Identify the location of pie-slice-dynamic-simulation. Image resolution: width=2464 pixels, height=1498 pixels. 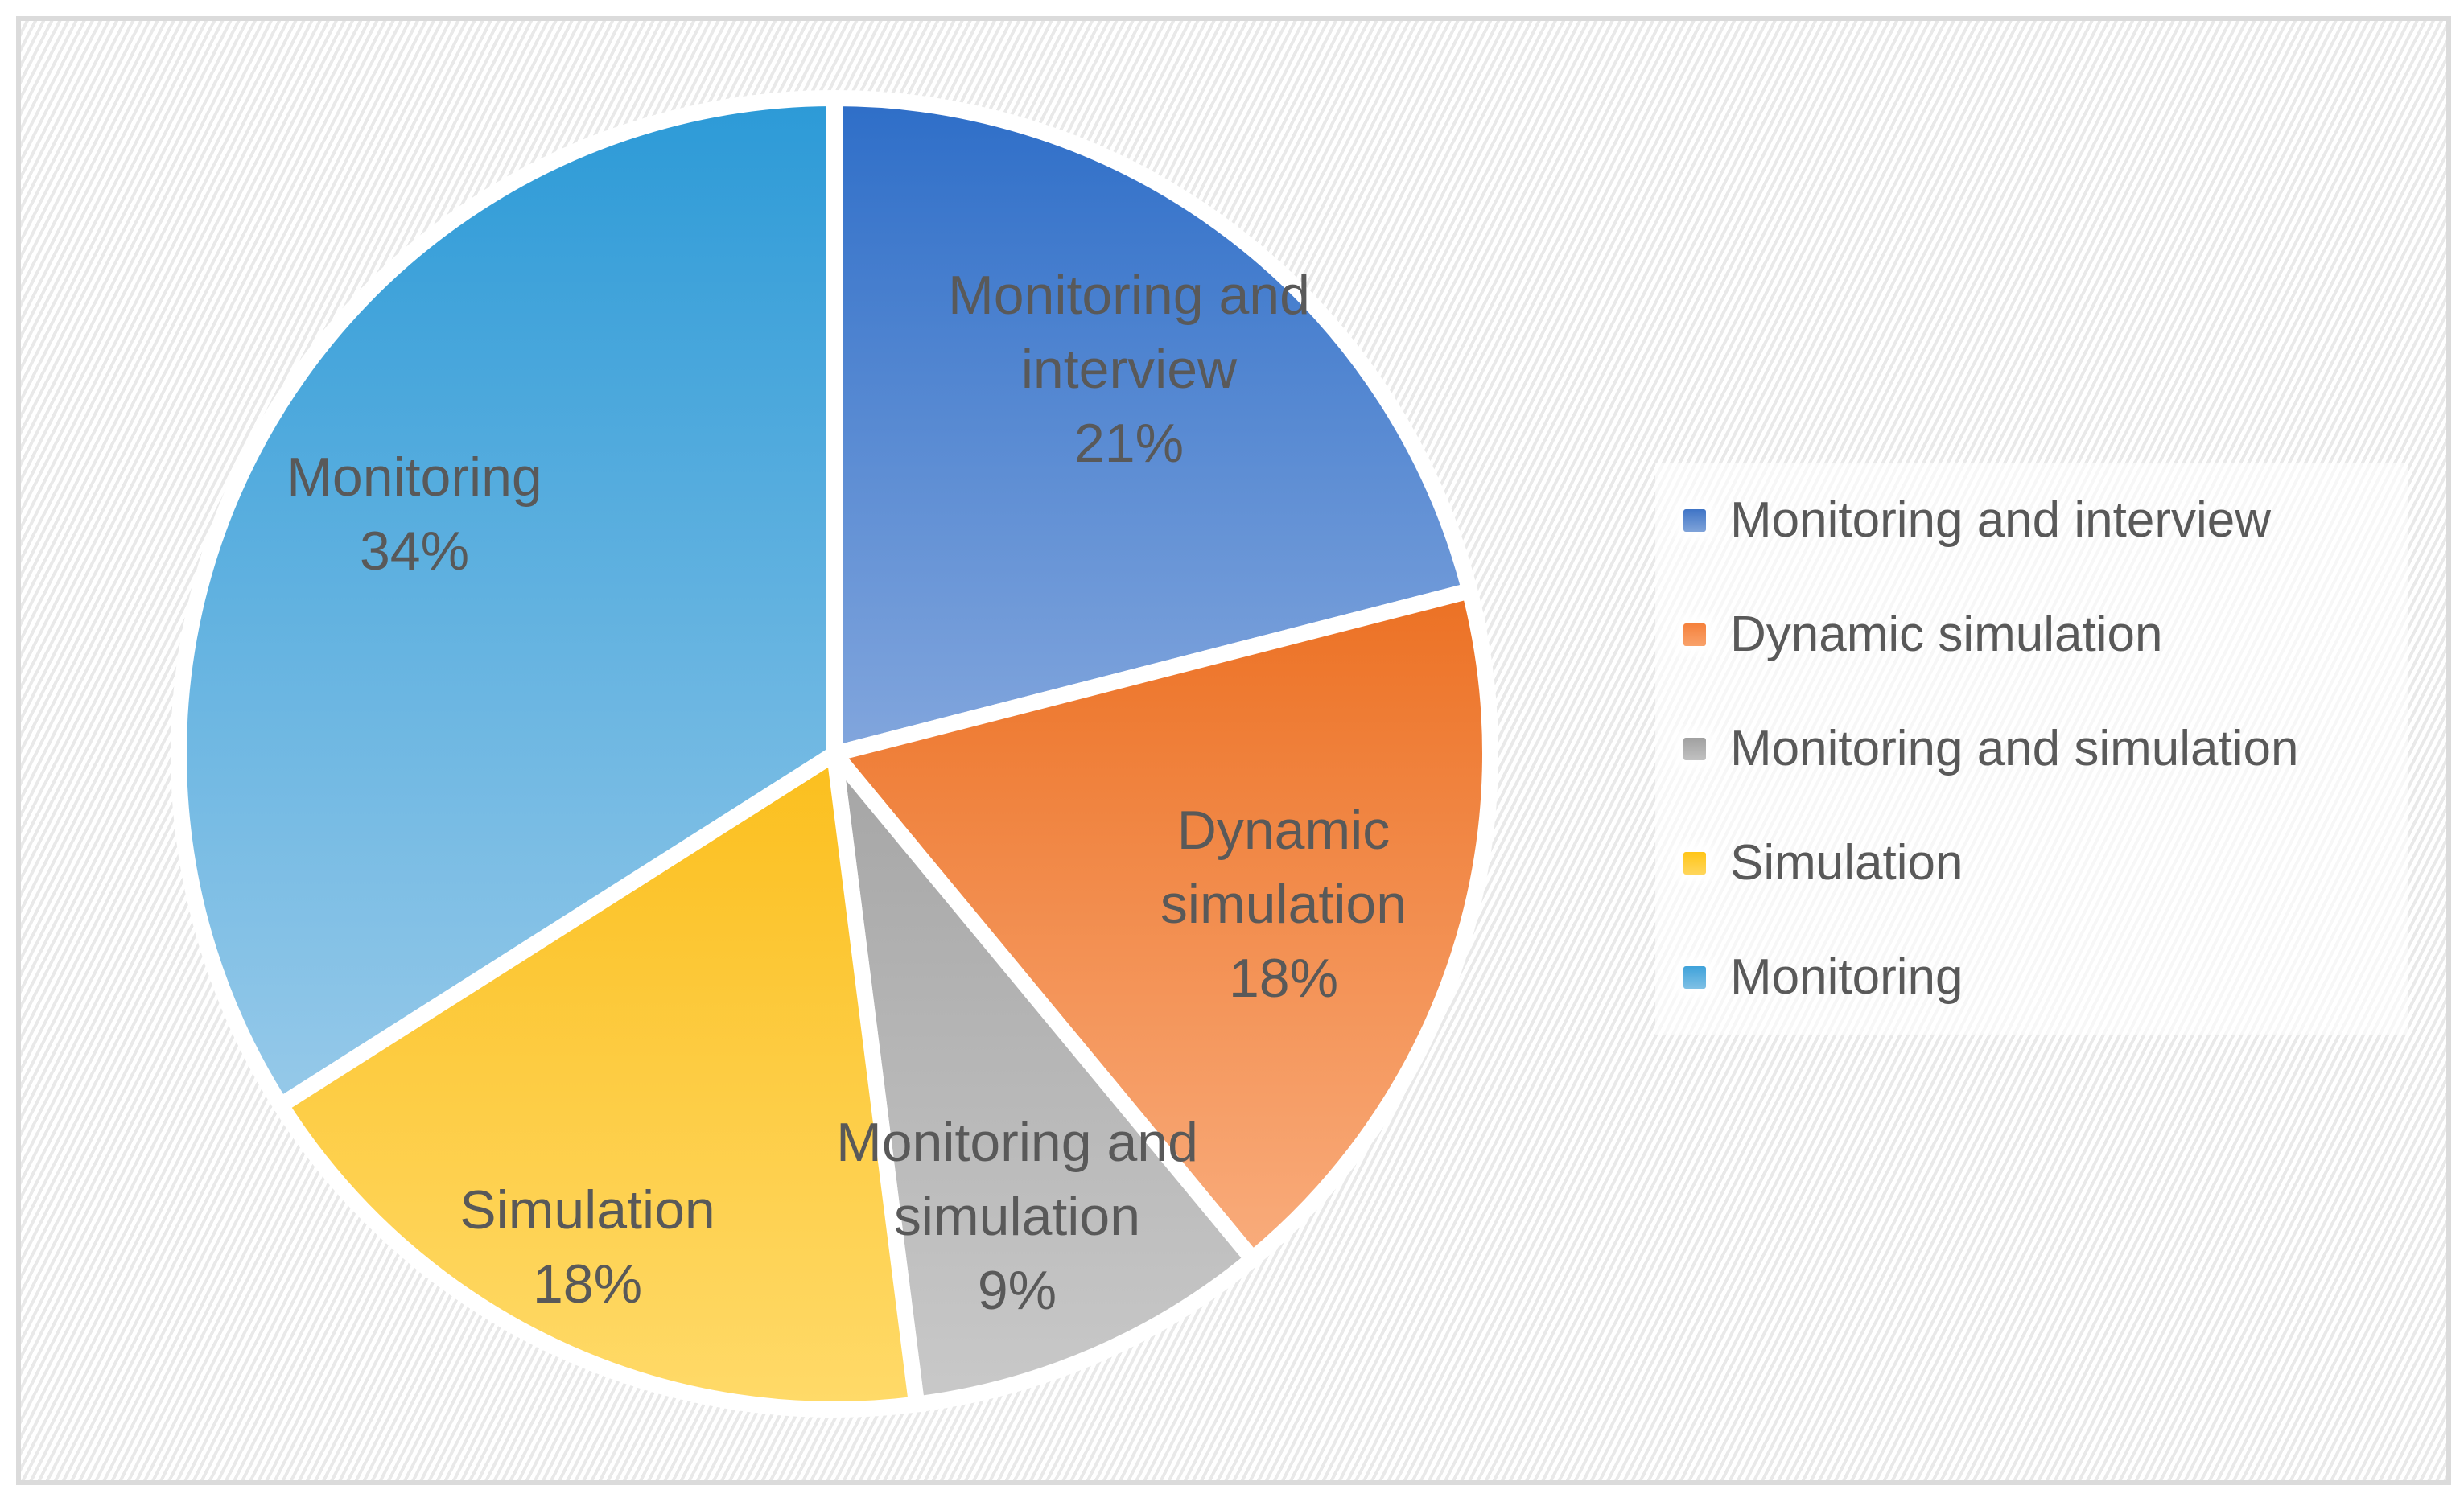
(1162, 925).